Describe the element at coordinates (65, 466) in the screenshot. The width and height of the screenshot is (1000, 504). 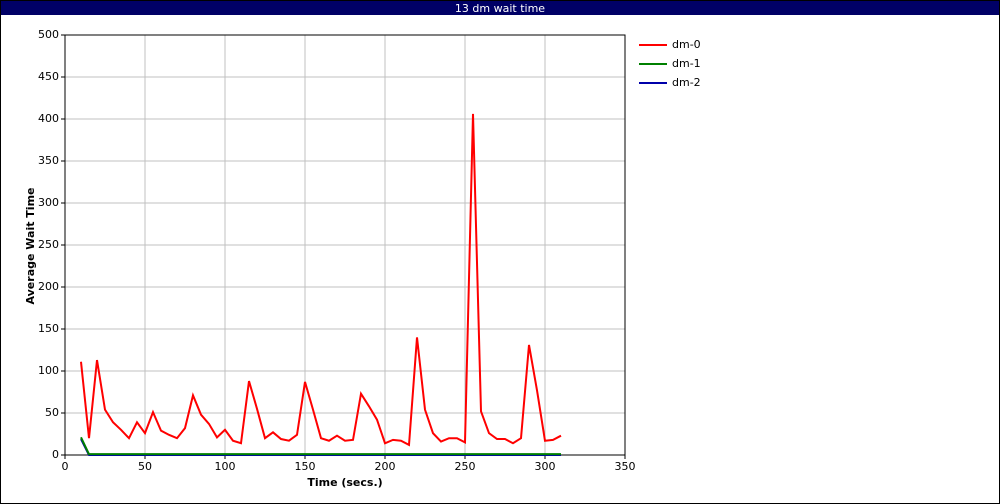
I see `x-tick-label: 0` at that location.